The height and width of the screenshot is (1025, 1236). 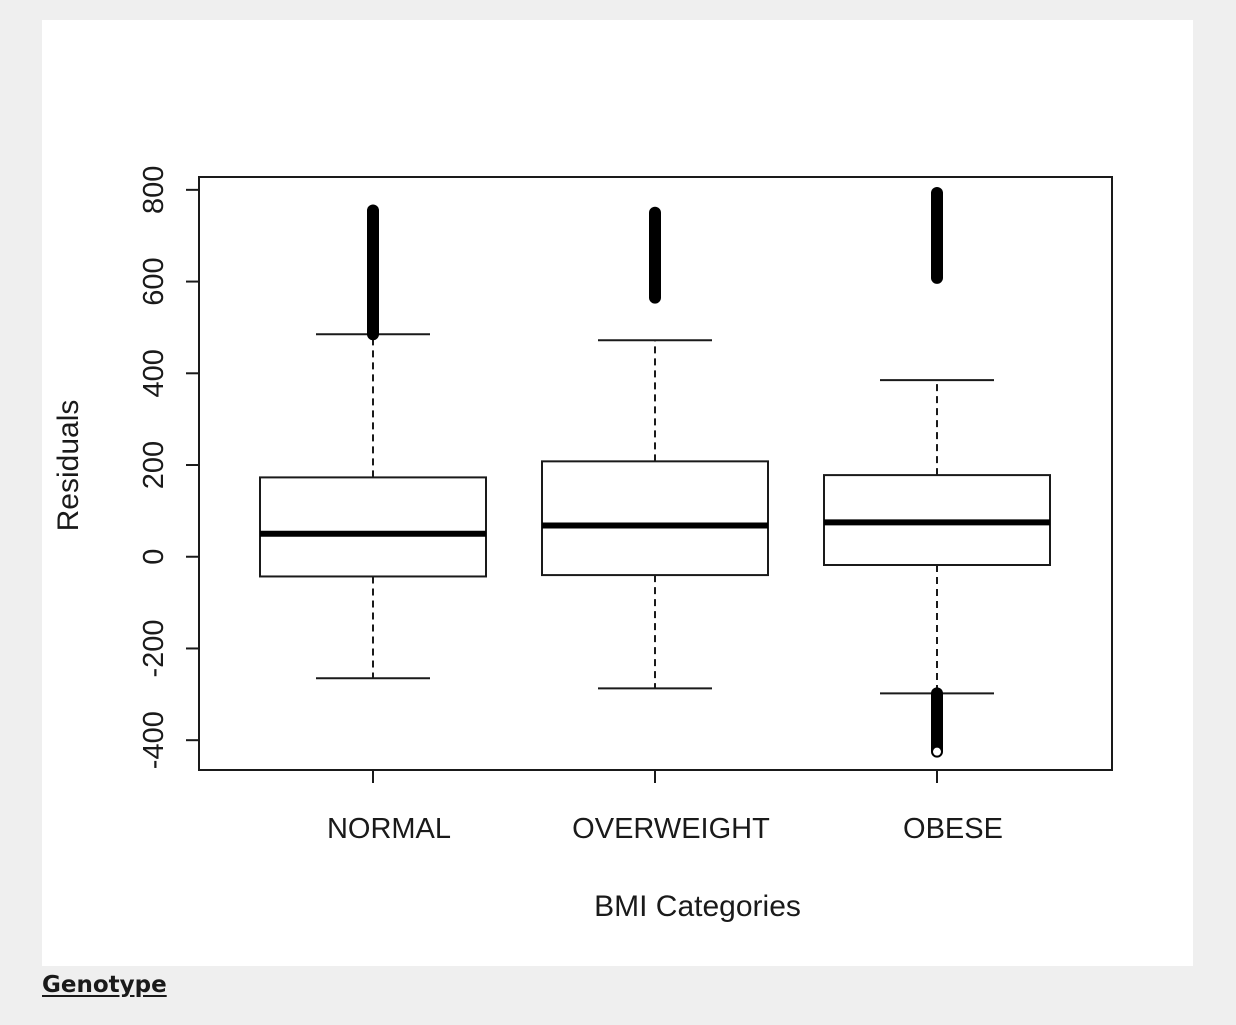 I want to click on y-tick-label: 800, so click(x=154, y=190).